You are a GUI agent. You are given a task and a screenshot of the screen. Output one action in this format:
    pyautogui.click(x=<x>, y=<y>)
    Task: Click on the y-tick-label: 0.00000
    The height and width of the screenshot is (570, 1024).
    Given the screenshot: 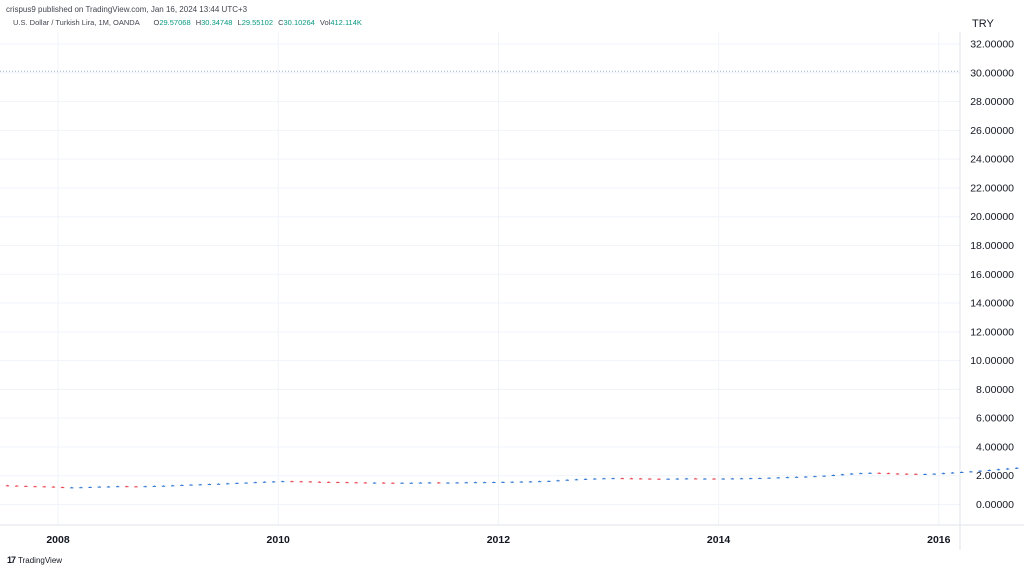 What is the action you would take?
    pyautogui.click(x=995, y=505)
    